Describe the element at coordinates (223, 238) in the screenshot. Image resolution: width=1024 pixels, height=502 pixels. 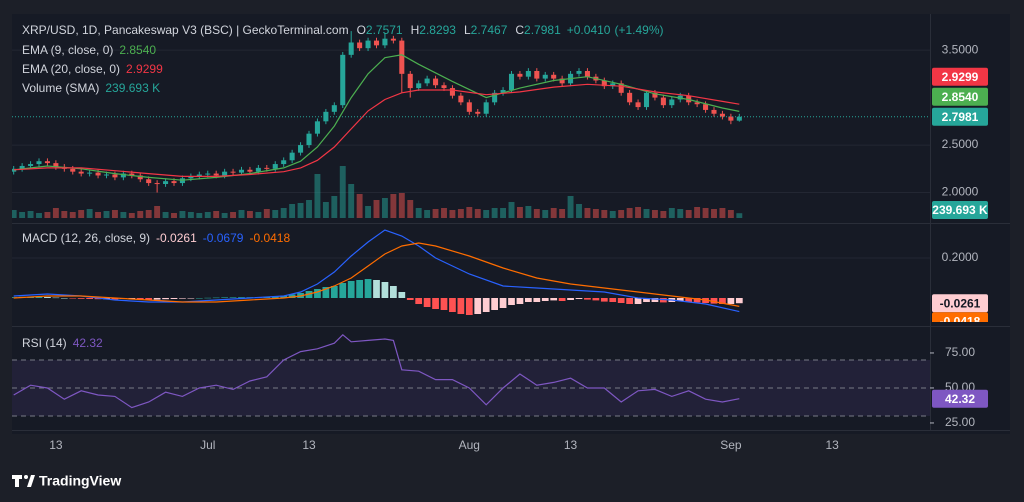
I see `macd-value: -0.0679` at that location.